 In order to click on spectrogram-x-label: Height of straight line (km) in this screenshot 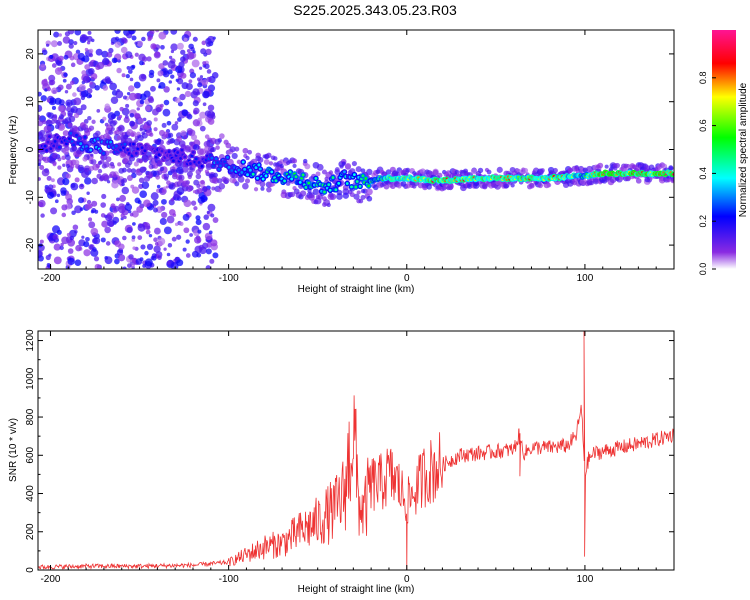, I will do `click(356, 289)`.